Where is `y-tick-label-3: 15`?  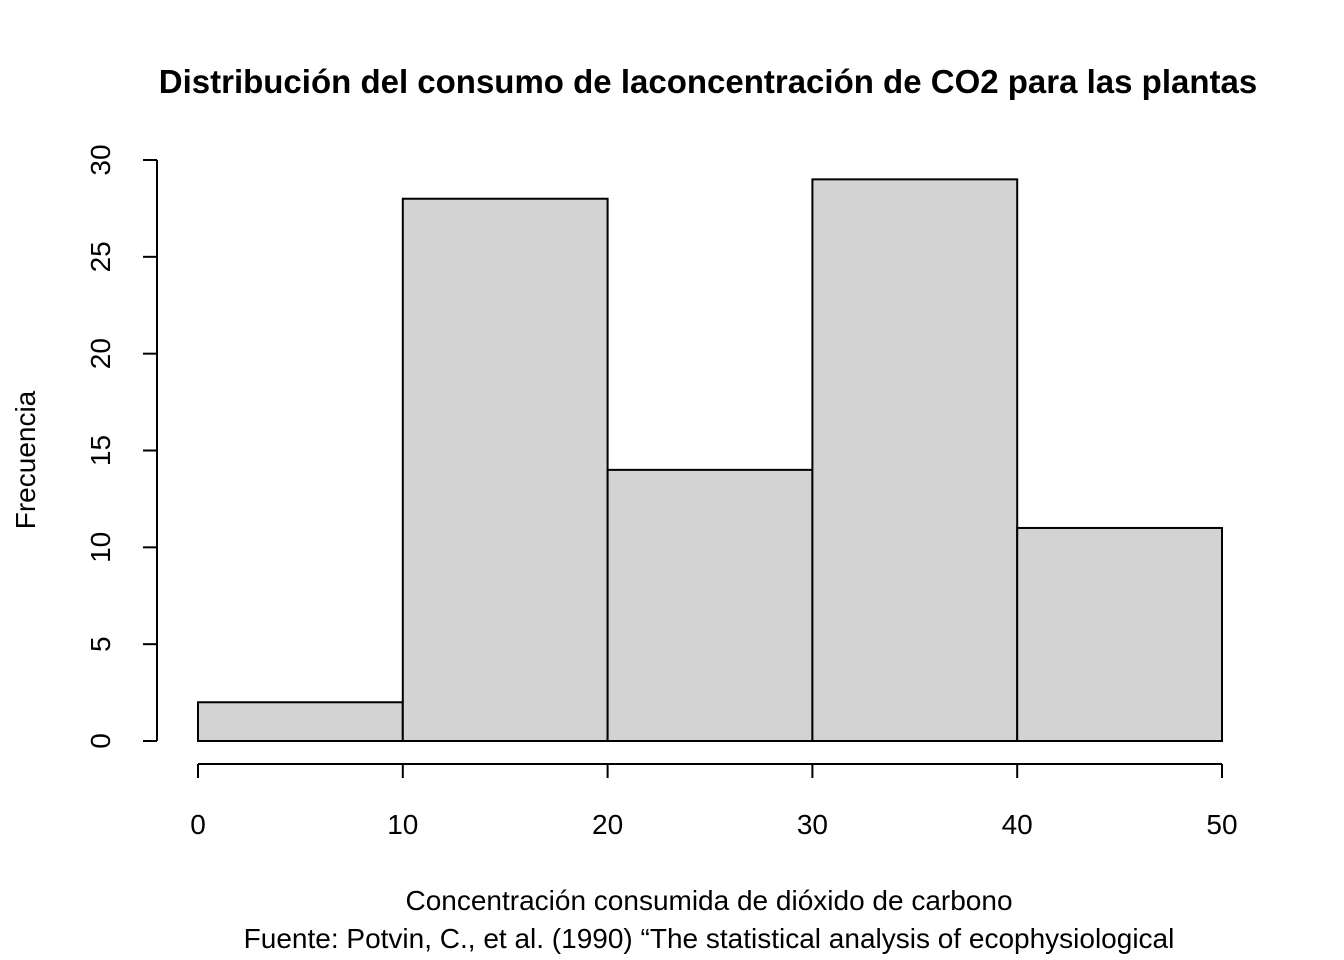
y-tick-label-3: 15 is located at coordinates (100, 450).